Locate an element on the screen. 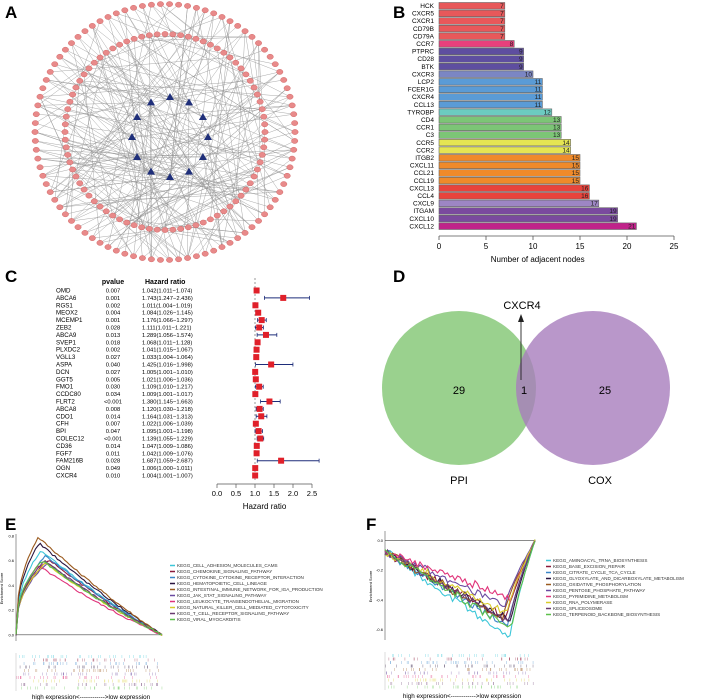 The image size is (708, 700). x-tick-label: 1.0 is located at coordinates (255, 493).